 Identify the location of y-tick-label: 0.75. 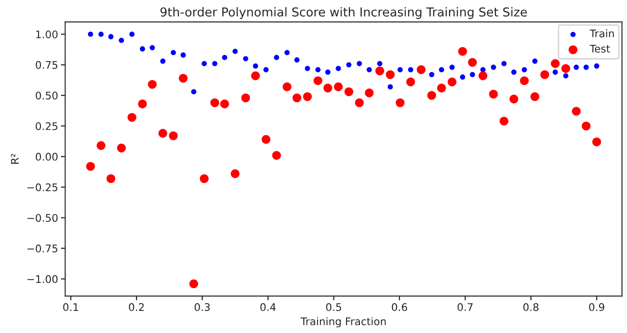
(47, 65).